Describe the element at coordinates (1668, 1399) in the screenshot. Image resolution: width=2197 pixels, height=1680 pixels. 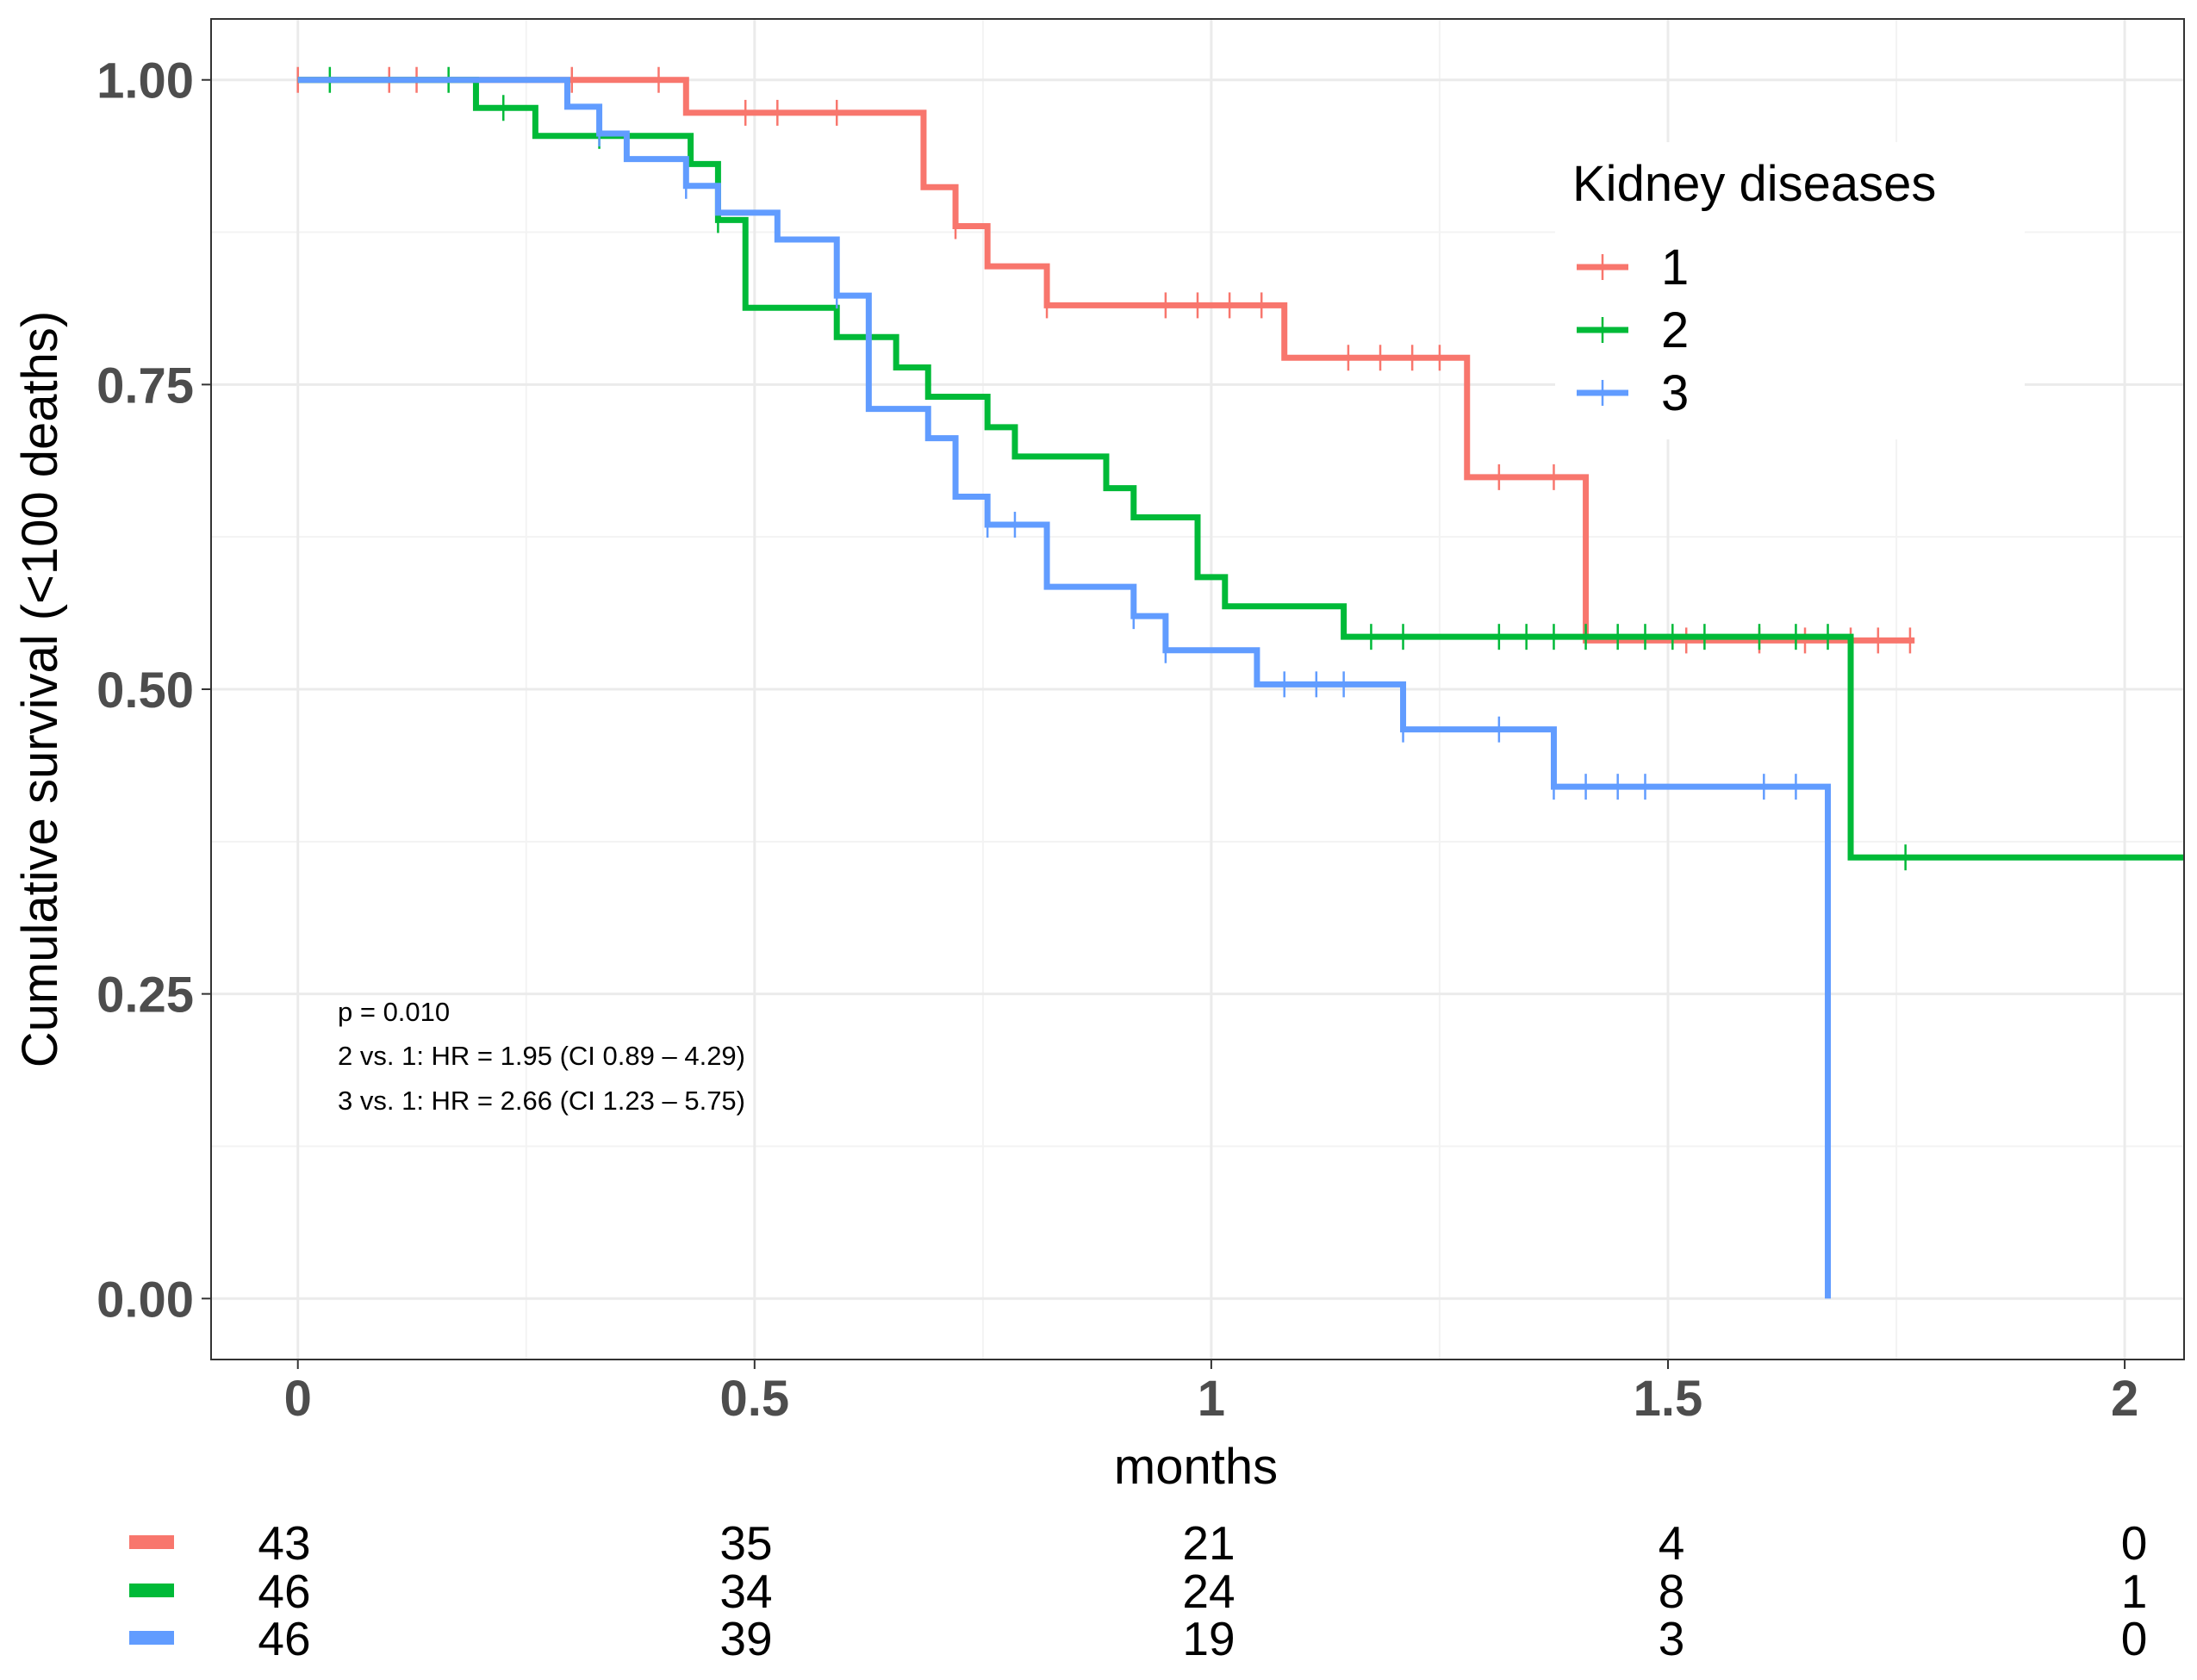
I see `x-tick-label: 1.5` at that location.